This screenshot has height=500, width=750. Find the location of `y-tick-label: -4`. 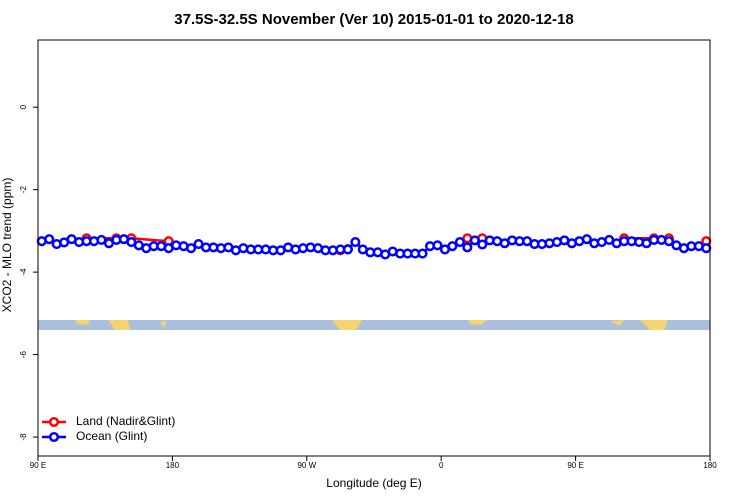

y-tick-label: -4 is located at coordinates (23, 272).